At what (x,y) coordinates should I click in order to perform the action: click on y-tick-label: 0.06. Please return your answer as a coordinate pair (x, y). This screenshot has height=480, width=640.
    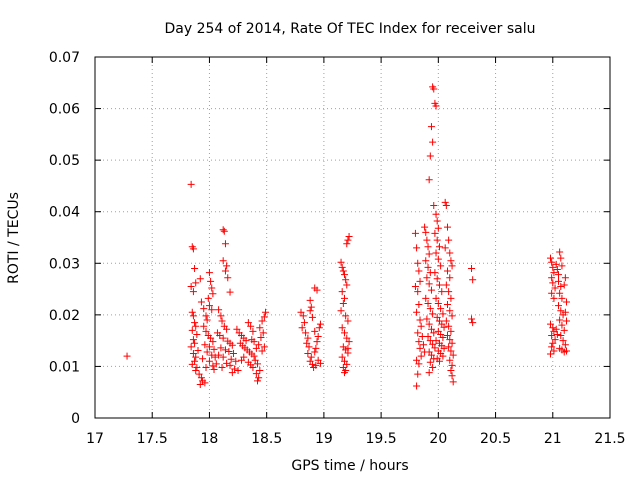
    Looking at the image, I should click on (64, 110).